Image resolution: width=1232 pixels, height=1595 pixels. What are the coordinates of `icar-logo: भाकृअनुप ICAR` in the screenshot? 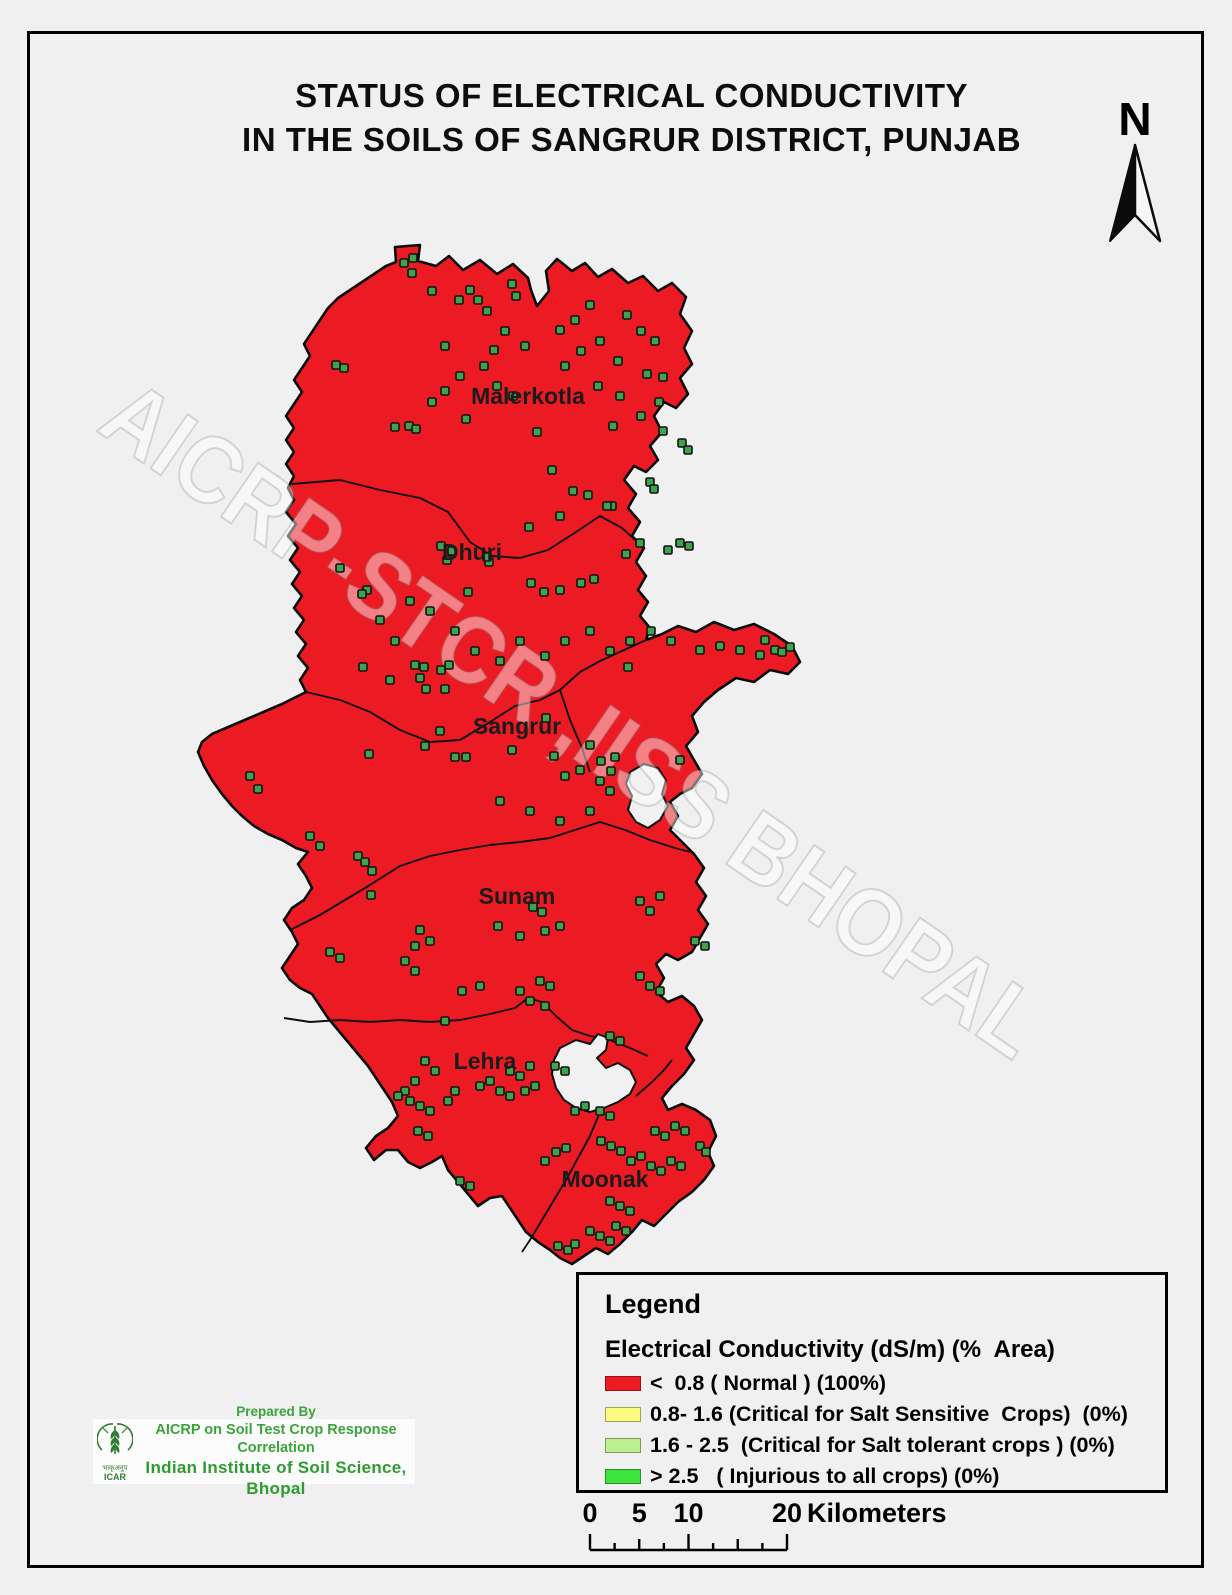 It's located at (115, 1451).